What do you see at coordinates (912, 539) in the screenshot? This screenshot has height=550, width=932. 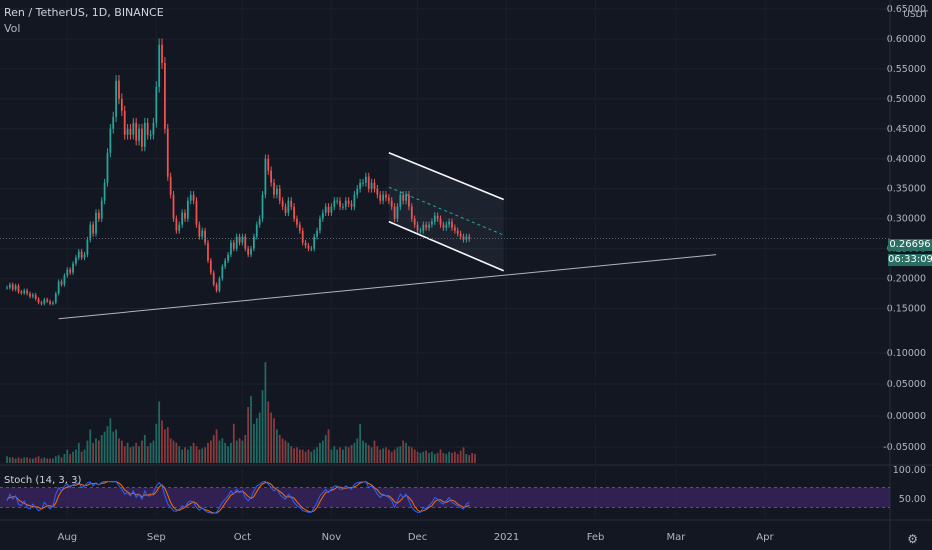 I see `gear-icon: ⚙` at bounding box center [912, 539].